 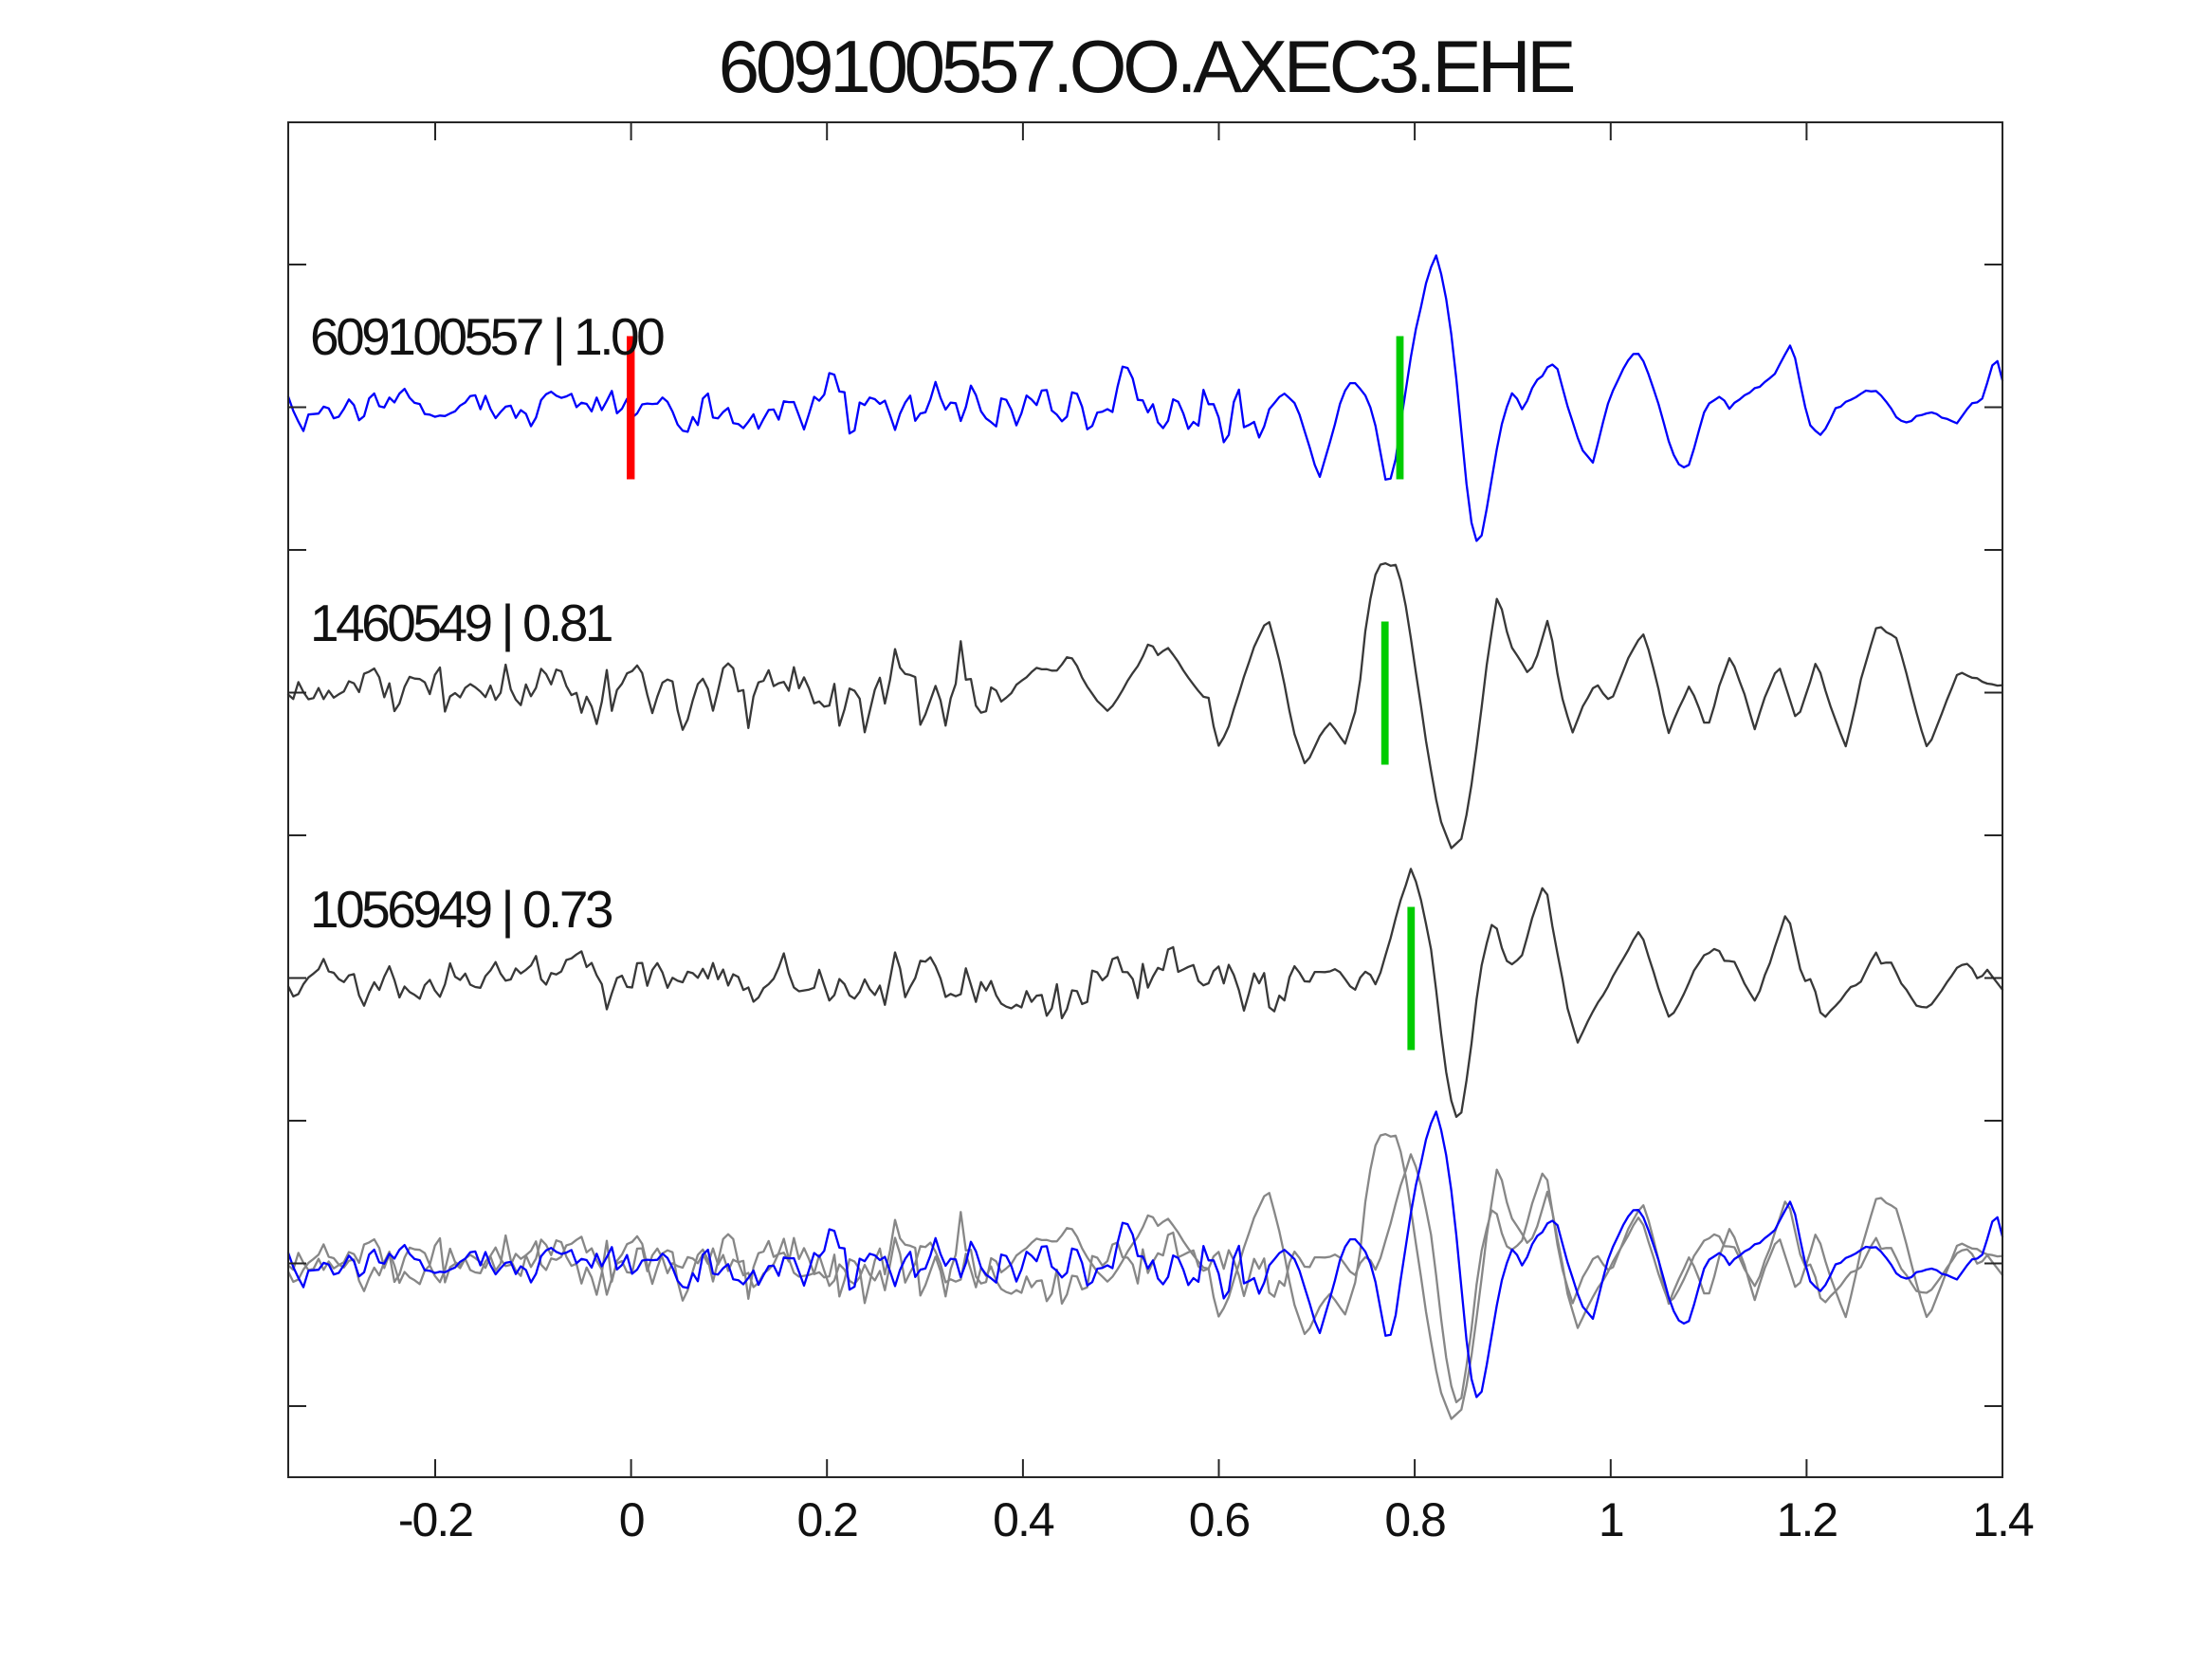 What do you see at coordinates (435, 1519) in the screenshot?
I see `svg-text: -0.2` at bounding box center [435, 1519].